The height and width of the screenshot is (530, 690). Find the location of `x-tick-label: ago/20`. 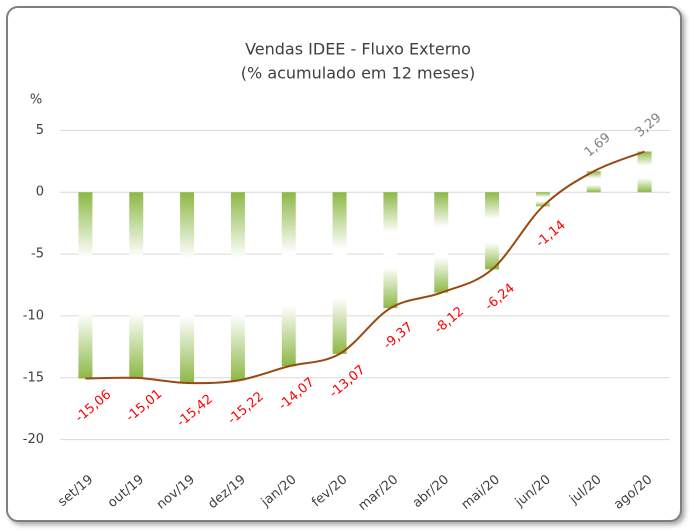

x-tick-label: ago/20 is located at coordinates (633, 492).